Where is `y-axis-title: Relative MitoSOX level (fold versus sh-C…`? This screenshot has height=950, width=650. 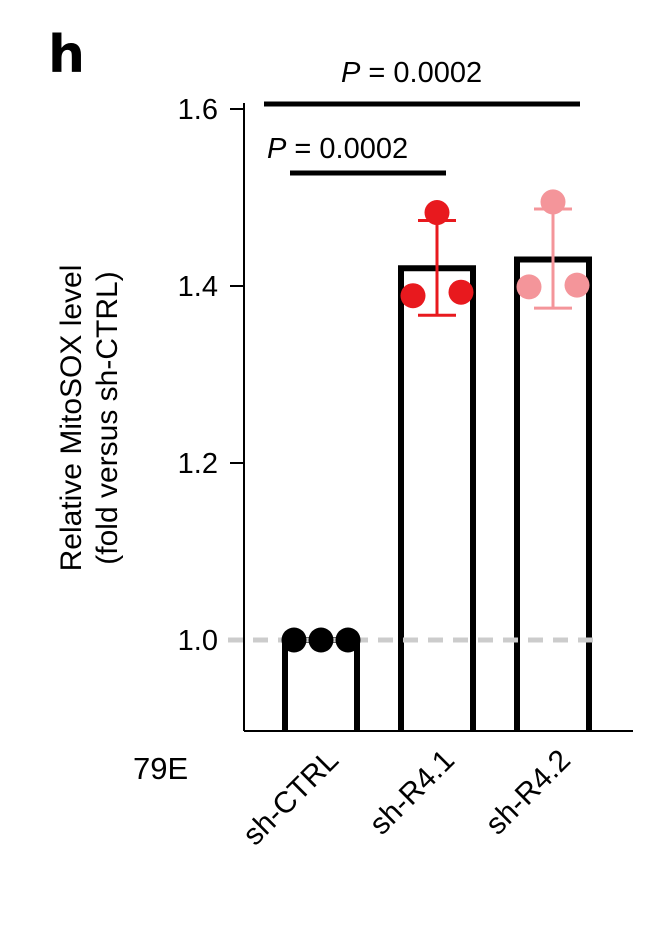 y-axis-title: Relative MitoSOX level (fold versus sh-C… is located at coordinates (89, 418).